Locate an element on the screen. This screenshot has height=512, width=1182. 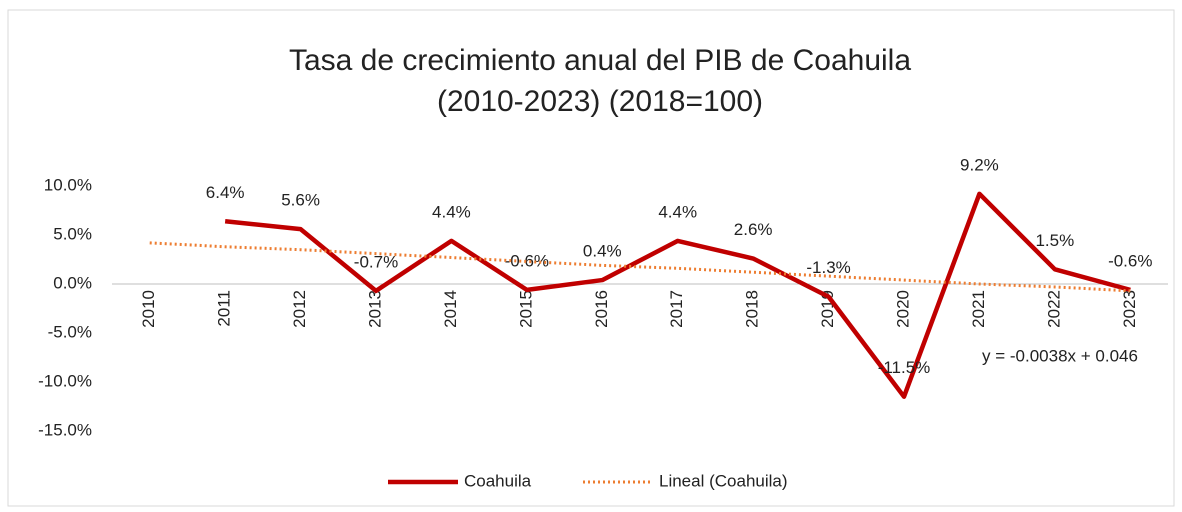
y-tick-label: -5.0% is located at coordinates (70, 331).